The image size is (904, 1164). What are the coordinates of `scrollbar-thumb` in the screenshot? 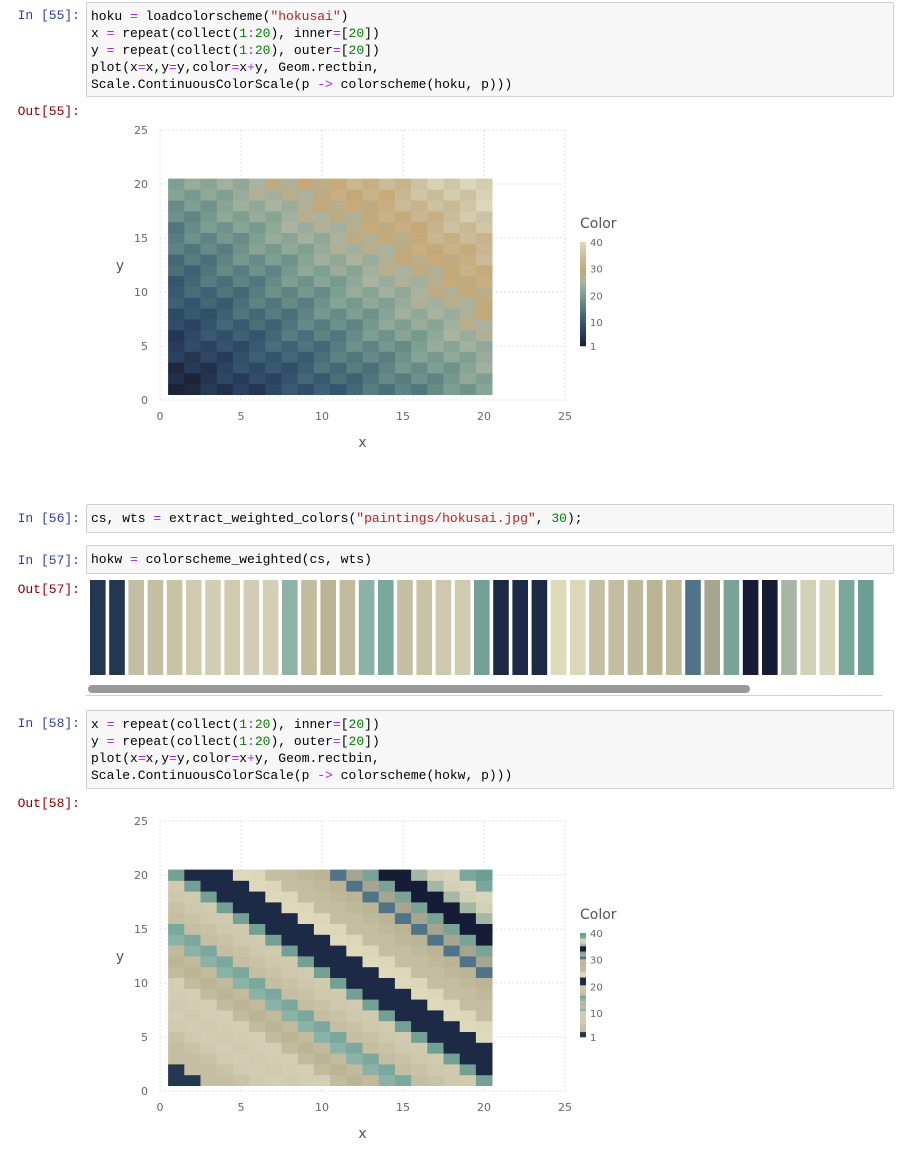 It's located at (419, 689).